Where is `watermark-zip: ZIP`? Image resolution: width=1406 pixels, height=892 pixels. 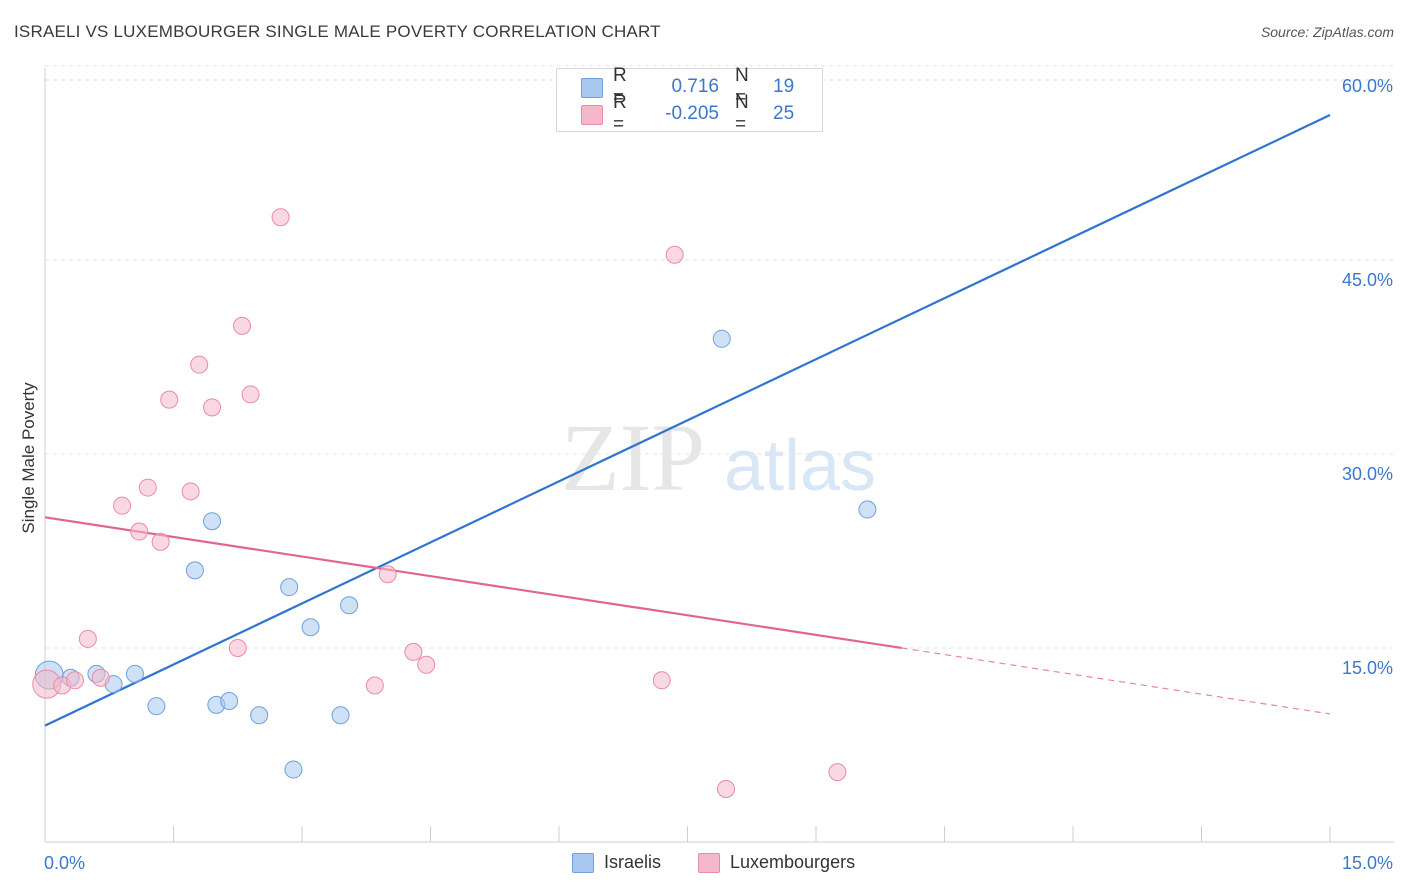 watermark-zip: ZIP is located at coordinates (633, 457).